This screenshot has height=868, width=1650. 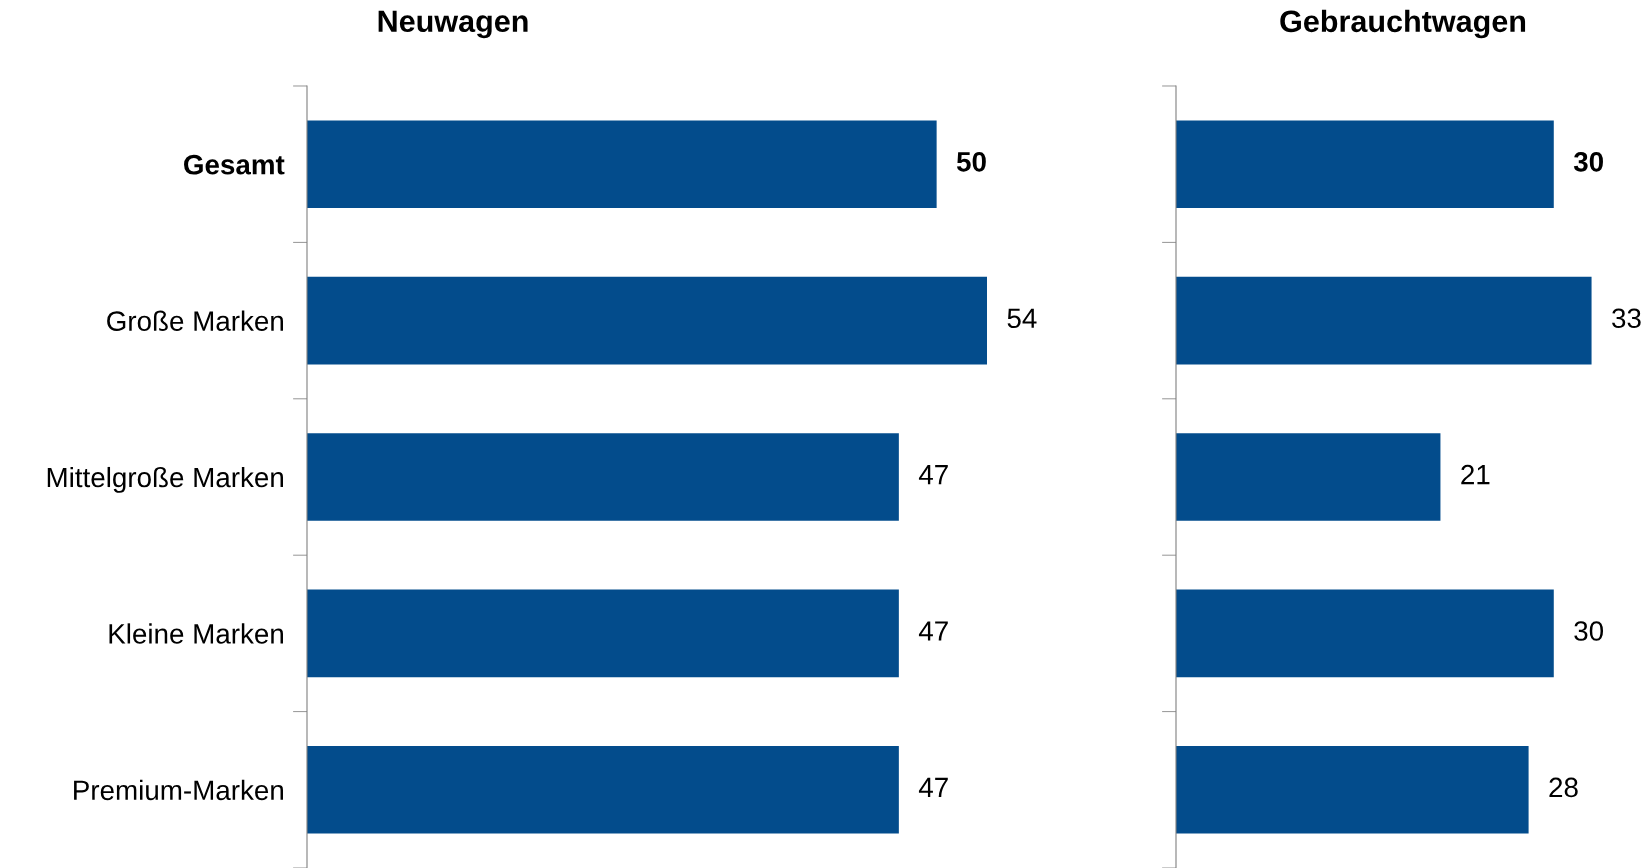 I want to click on y-tick-label: Große Marken, so click(x=195, y=320).